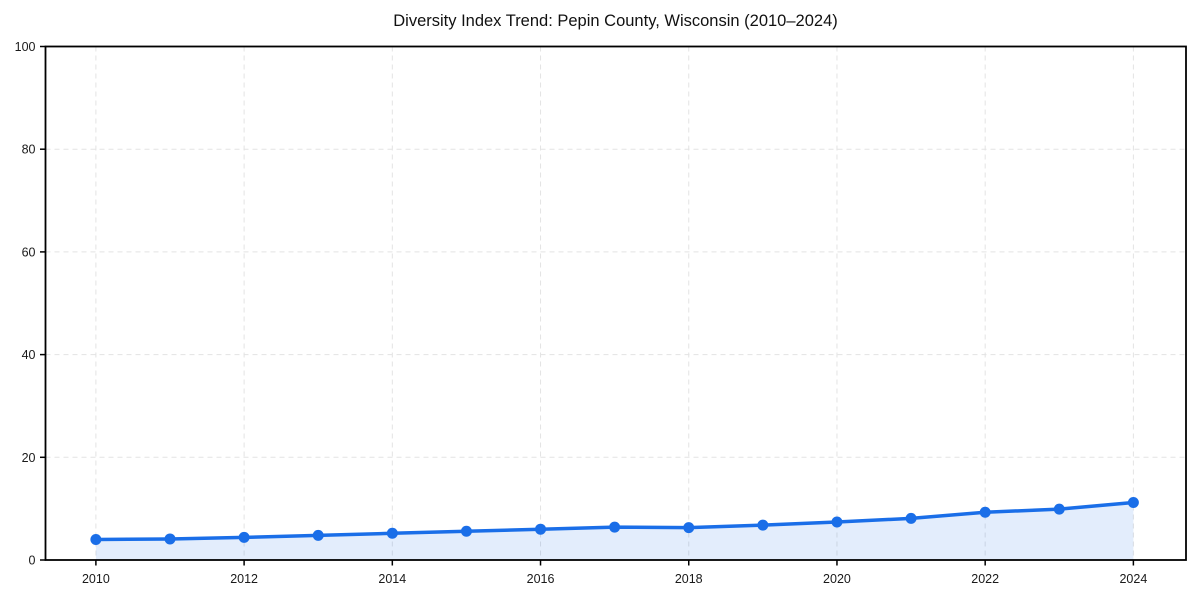 Image resolution: width=1200 pixels, height=600 pixels. What do you see at coordinates (392, 579) in the screenshot?
I see `x-tick-label-2014: 2014` at bounding box center [392, 579].